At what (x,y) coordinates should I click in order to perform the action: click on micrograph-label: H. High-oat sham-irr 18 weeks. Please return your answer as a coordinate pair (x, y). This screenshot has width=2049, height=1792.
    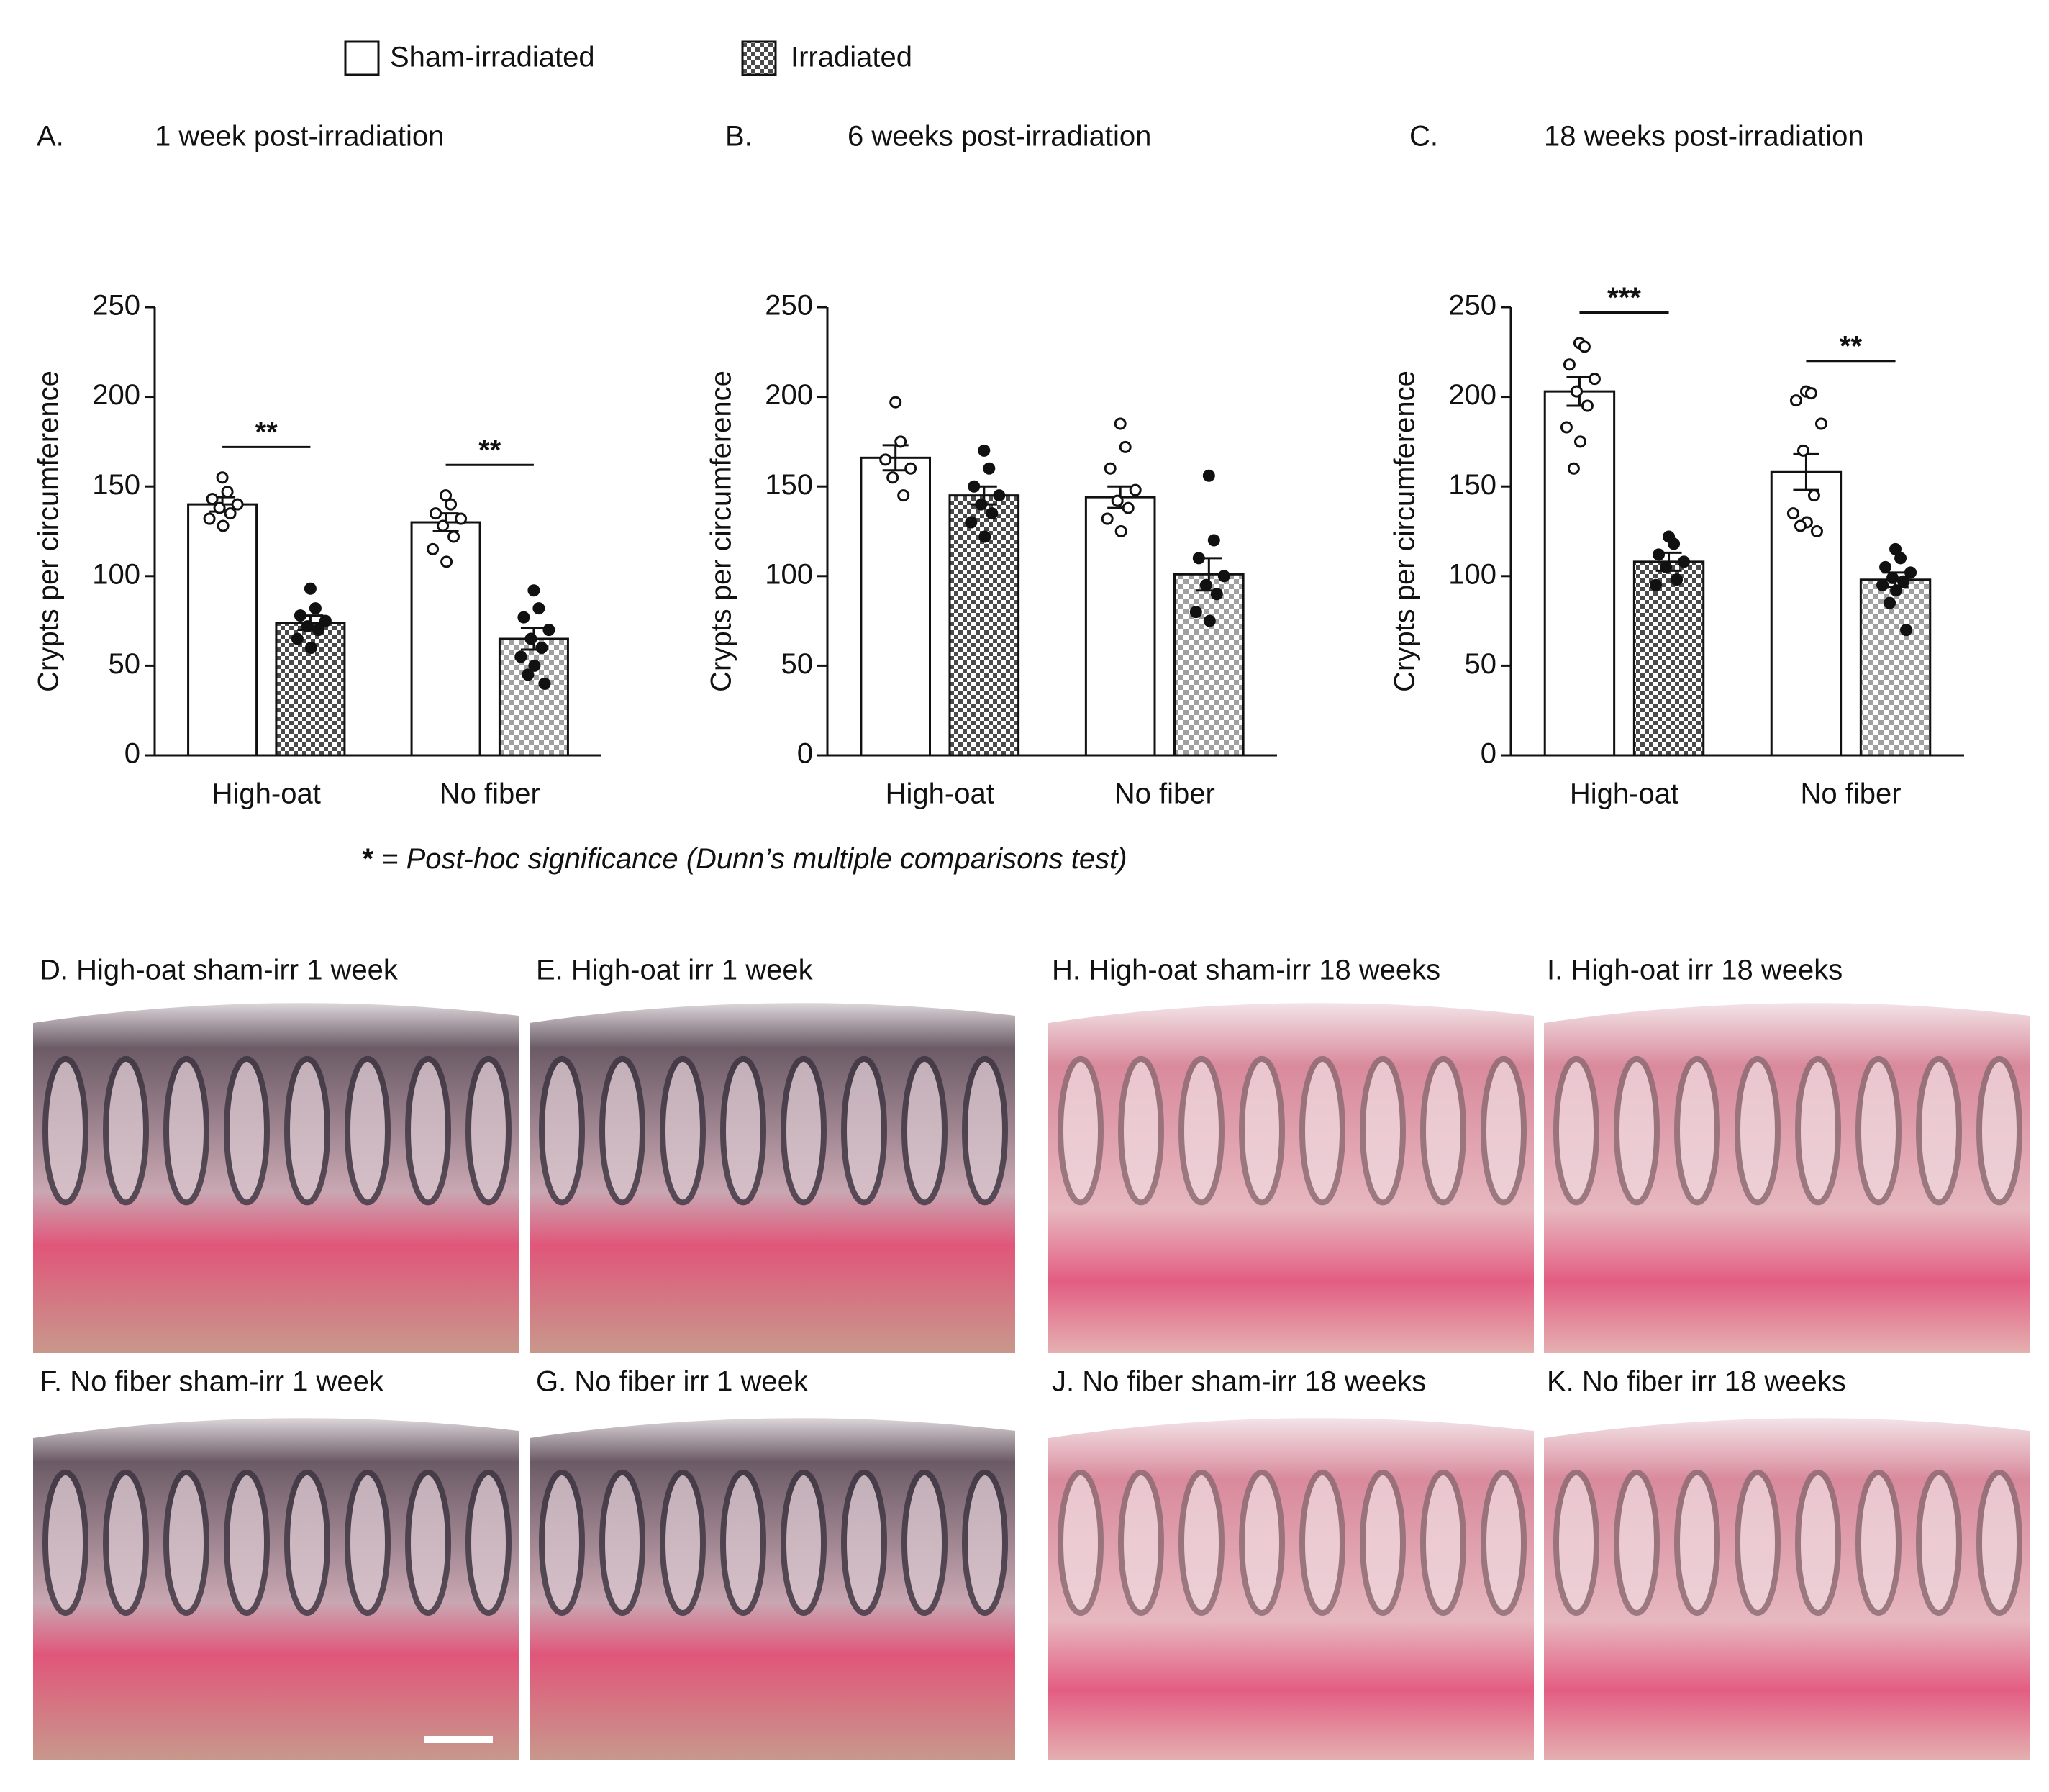
    Looking at the image, I should click on (1246, 970).